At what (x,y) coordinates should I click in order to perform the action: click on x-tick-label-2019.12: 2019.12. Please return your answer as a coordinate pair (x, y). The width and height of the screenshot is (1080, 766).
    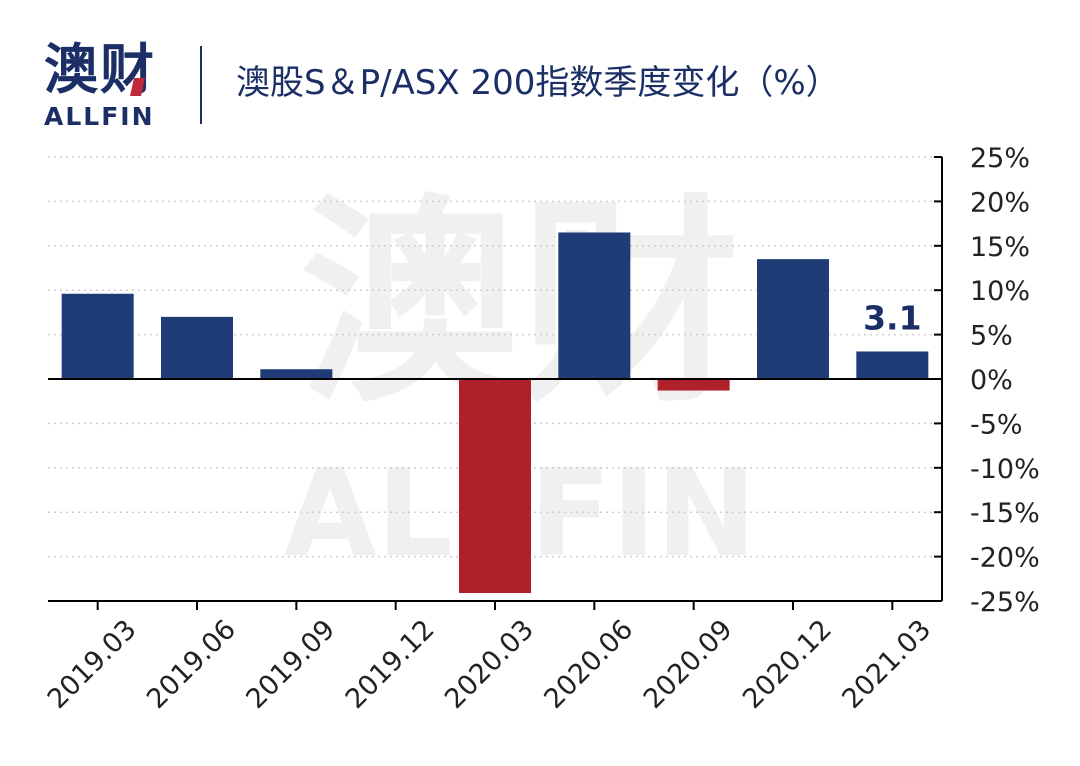
    Looking at the image, I should click on (390, 664).